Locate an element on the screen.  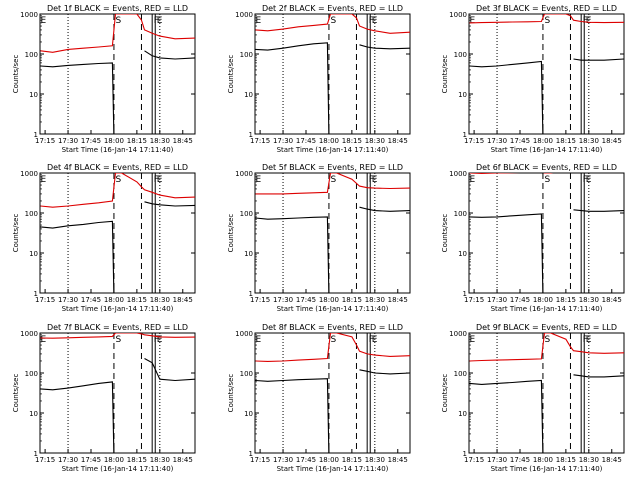
panel-title: Det 7f BLACK = Events, RED = LLD is located at coordinates (117, 327).